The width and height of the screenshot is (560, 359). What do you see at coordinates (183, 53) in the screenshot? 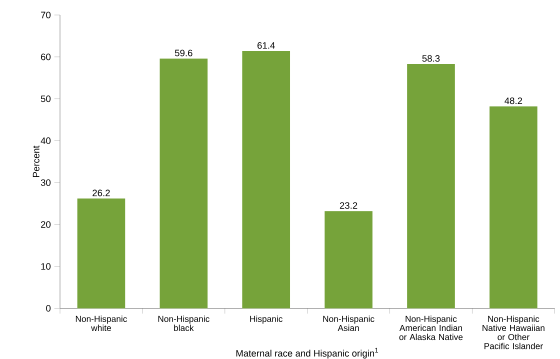
I see `data-label: 59.6` at bounding box center [183, 53].